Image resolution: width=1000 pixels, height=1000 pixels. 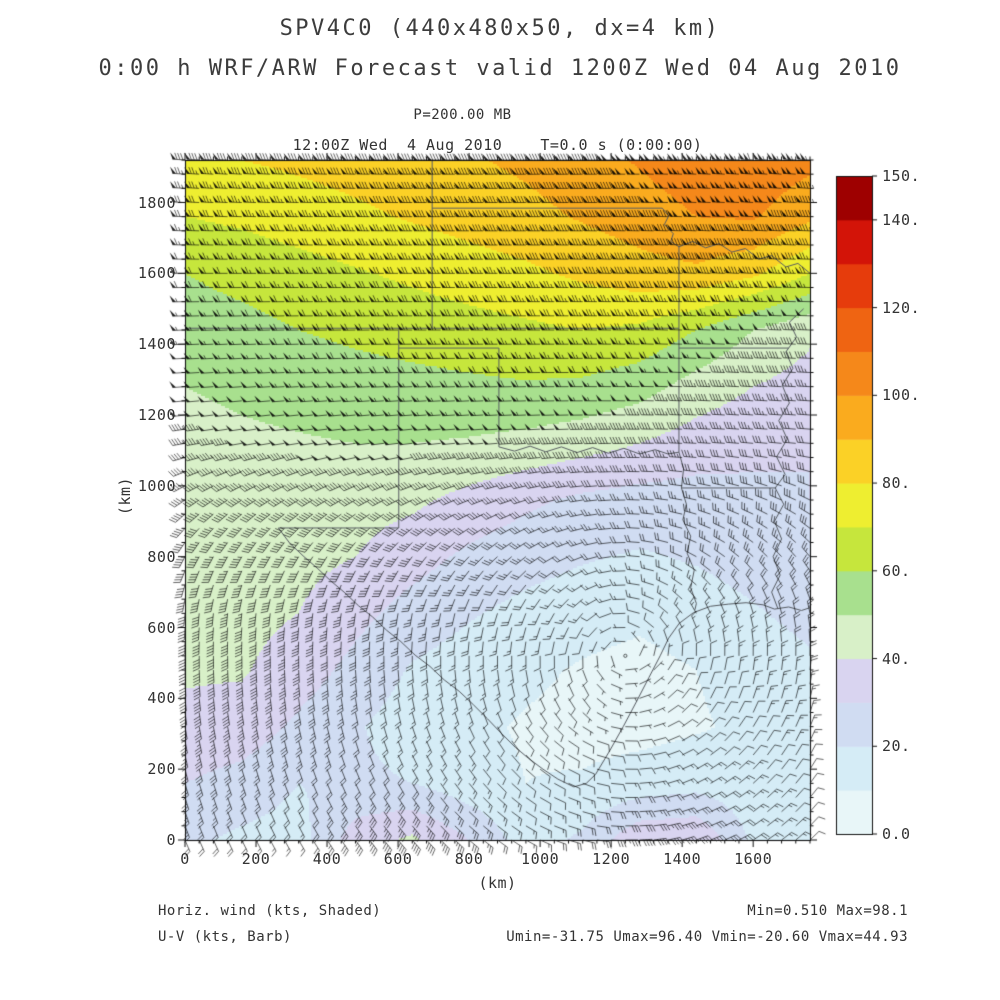 I want to click on x-axis-title: (km), so click(x=497, y=883).